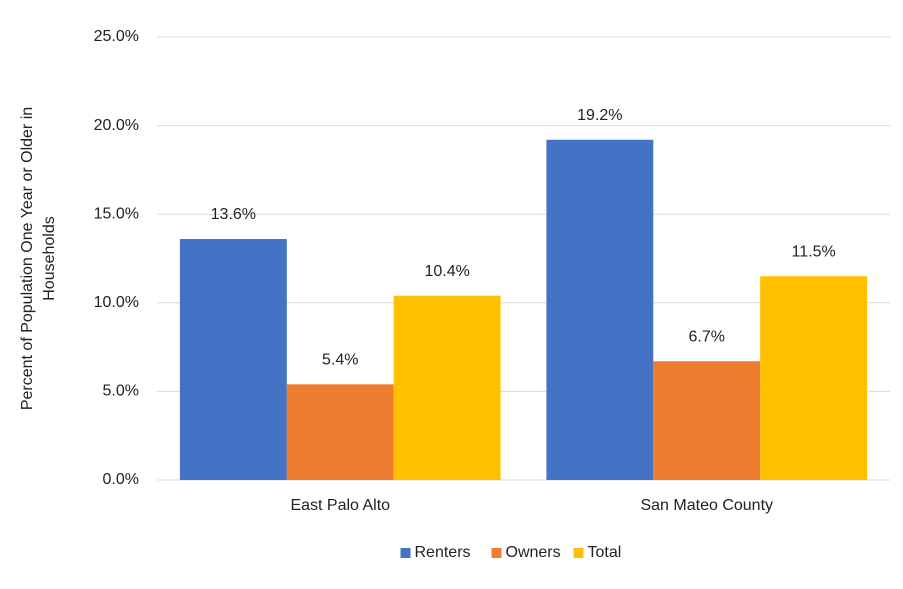 The height and width of the screenshot is (589, 903). I want to click on value-label: 13.6%, so click(233, 214).